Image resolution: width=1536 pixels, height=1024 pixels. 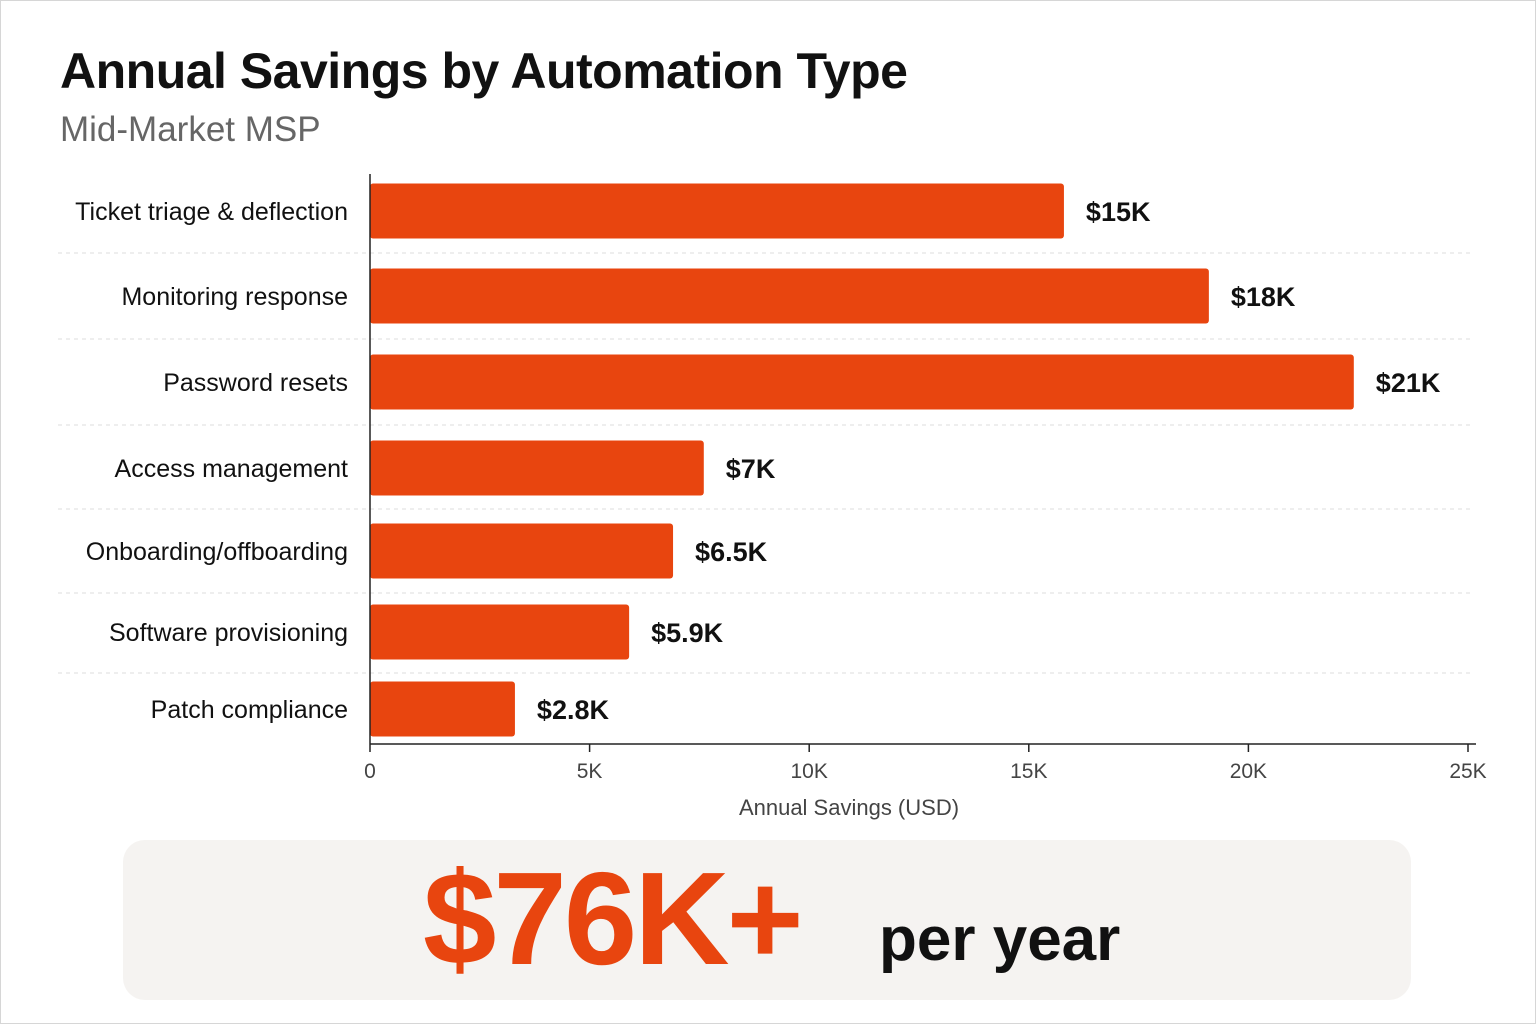 I want to click on summary-amount: $76K+, so click(x=613, y=918).